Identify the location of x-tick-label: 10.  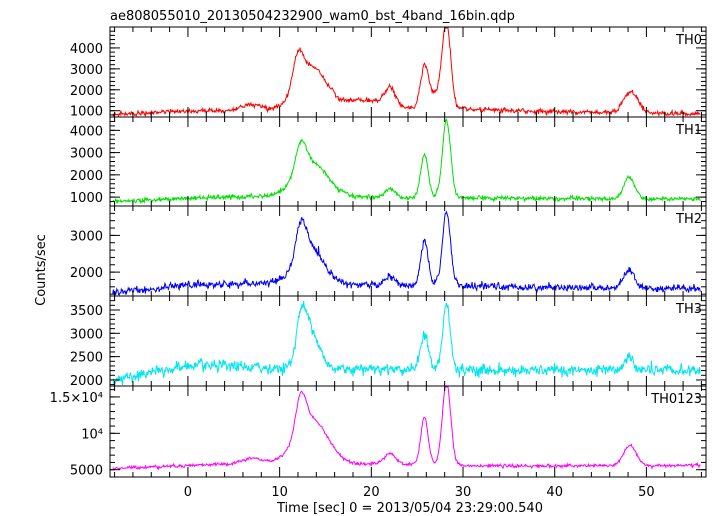
(279, 492).